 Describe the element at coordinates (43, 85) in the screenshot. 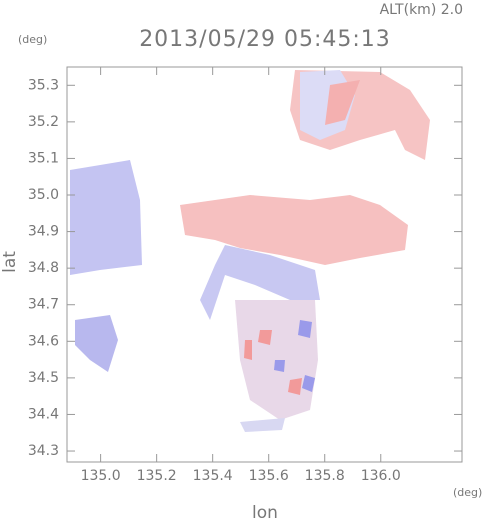

I see `y-tick-label: 35.3` at that location.